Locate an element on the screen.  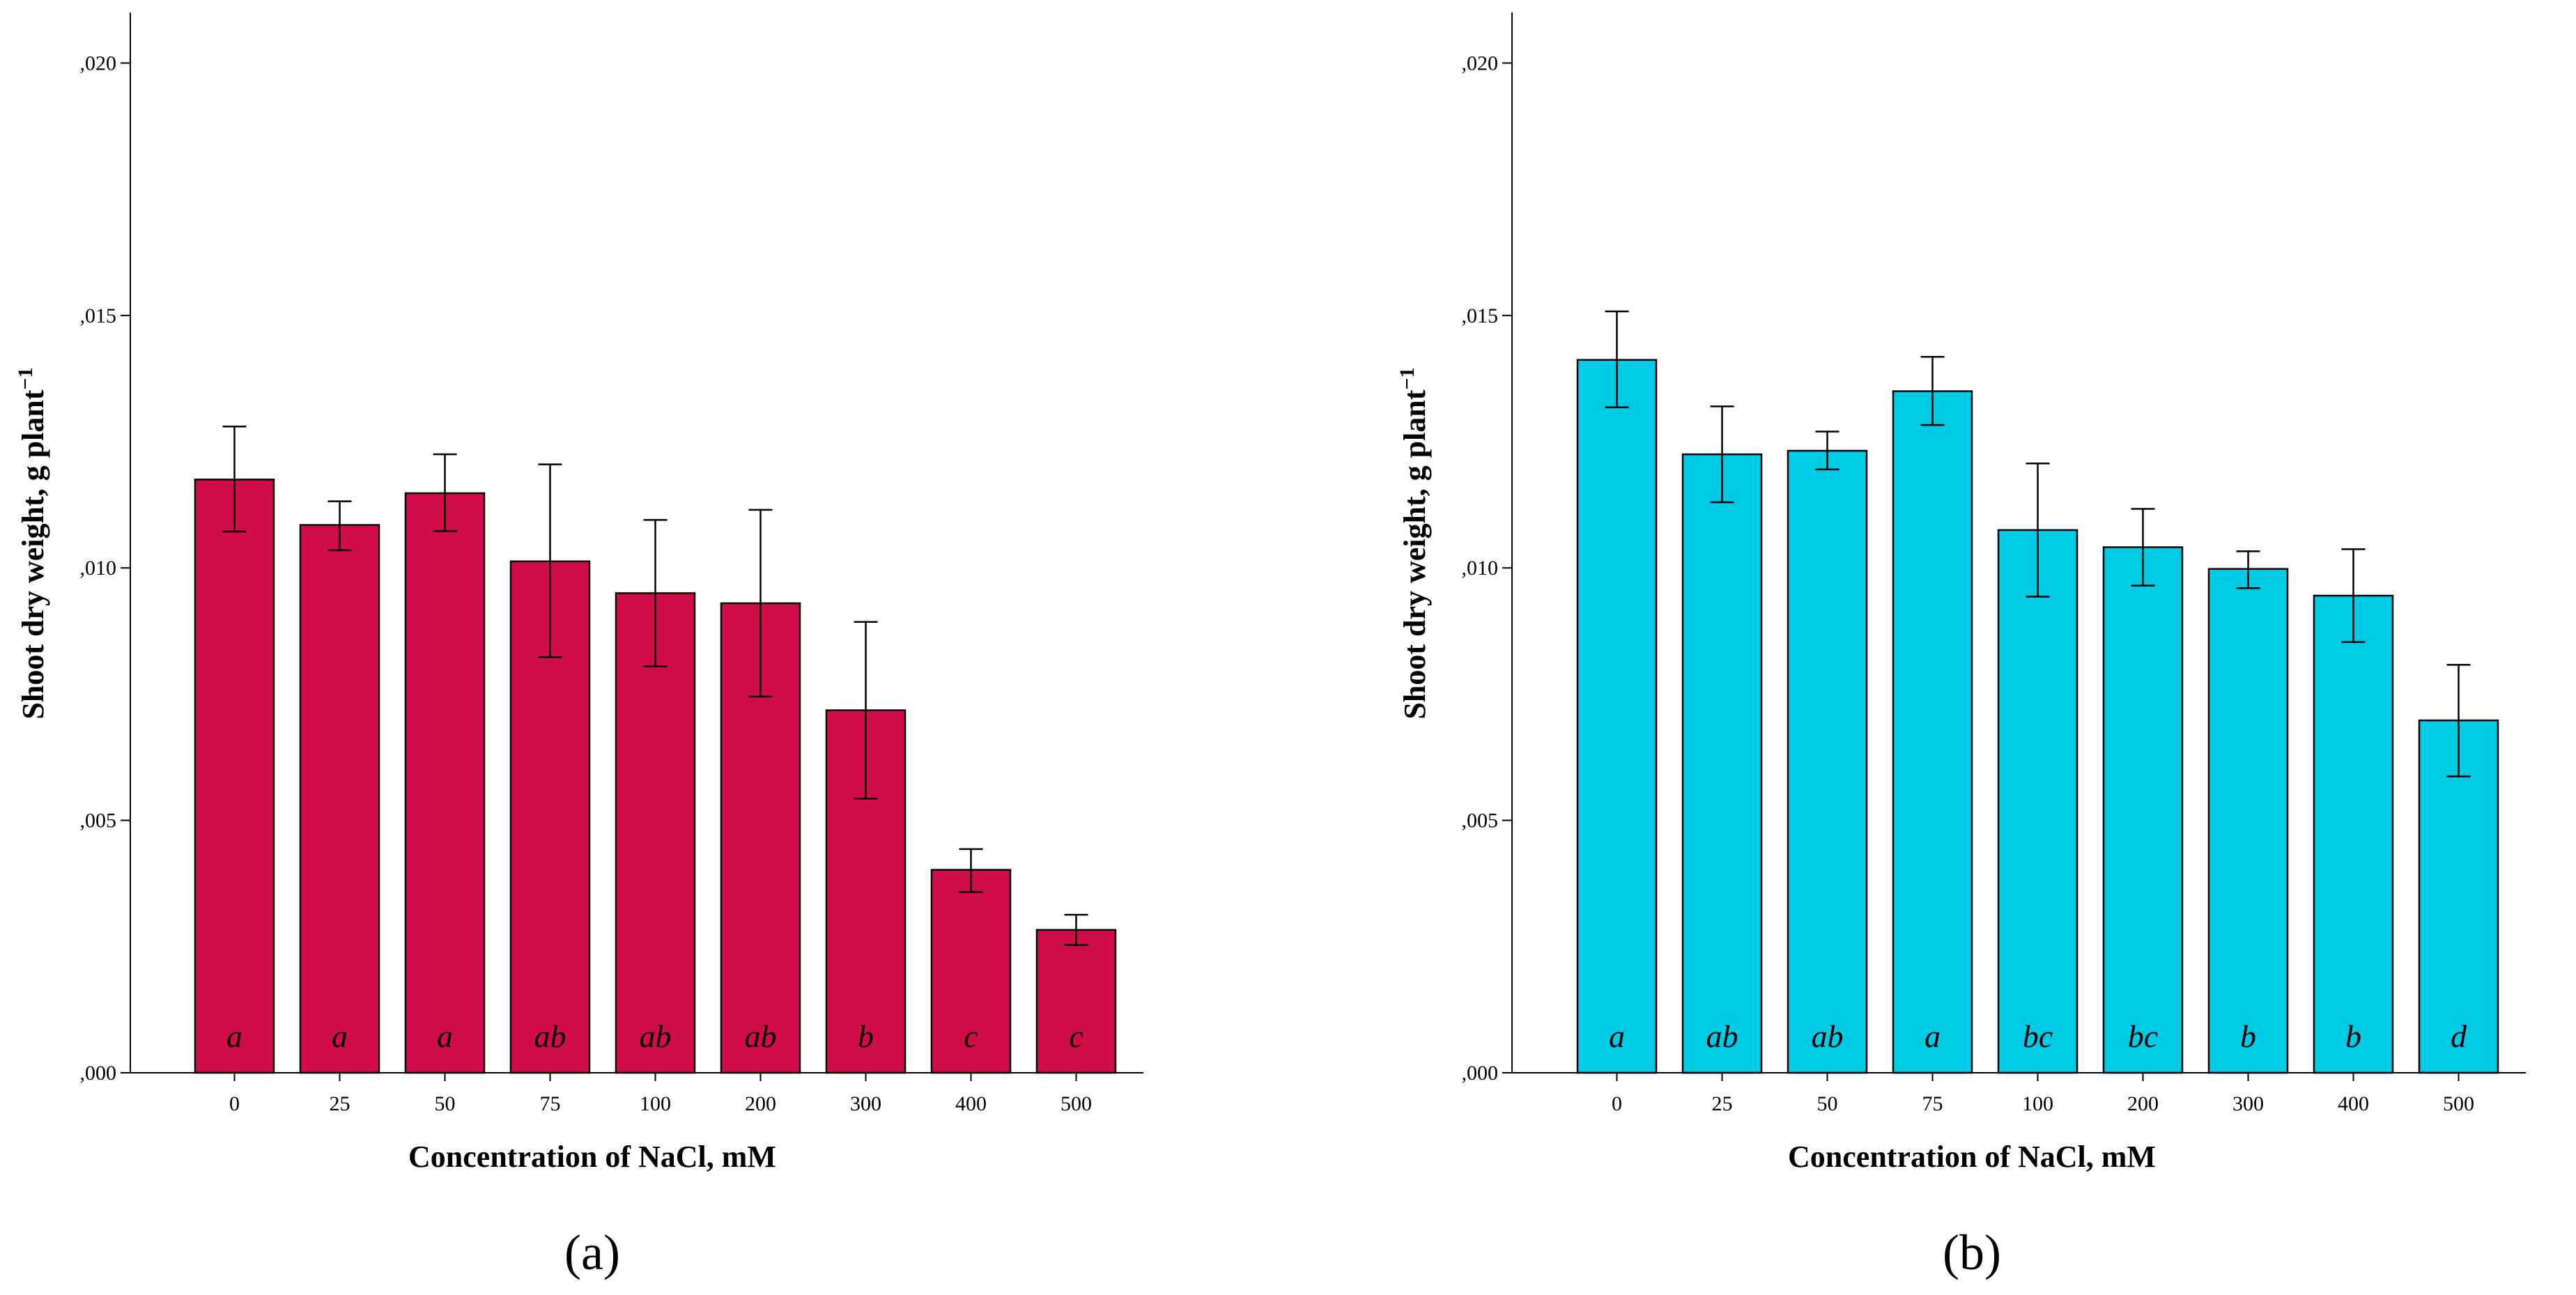
panel-label: (b) is located at coordinates (1972, 1252).